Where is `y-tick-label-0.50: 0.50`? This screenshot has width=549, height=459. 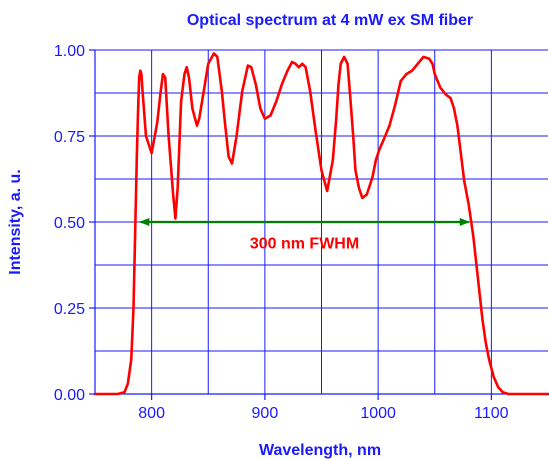 y-tick-label-0.50: 0.50 is located at coordinates (69, 223).